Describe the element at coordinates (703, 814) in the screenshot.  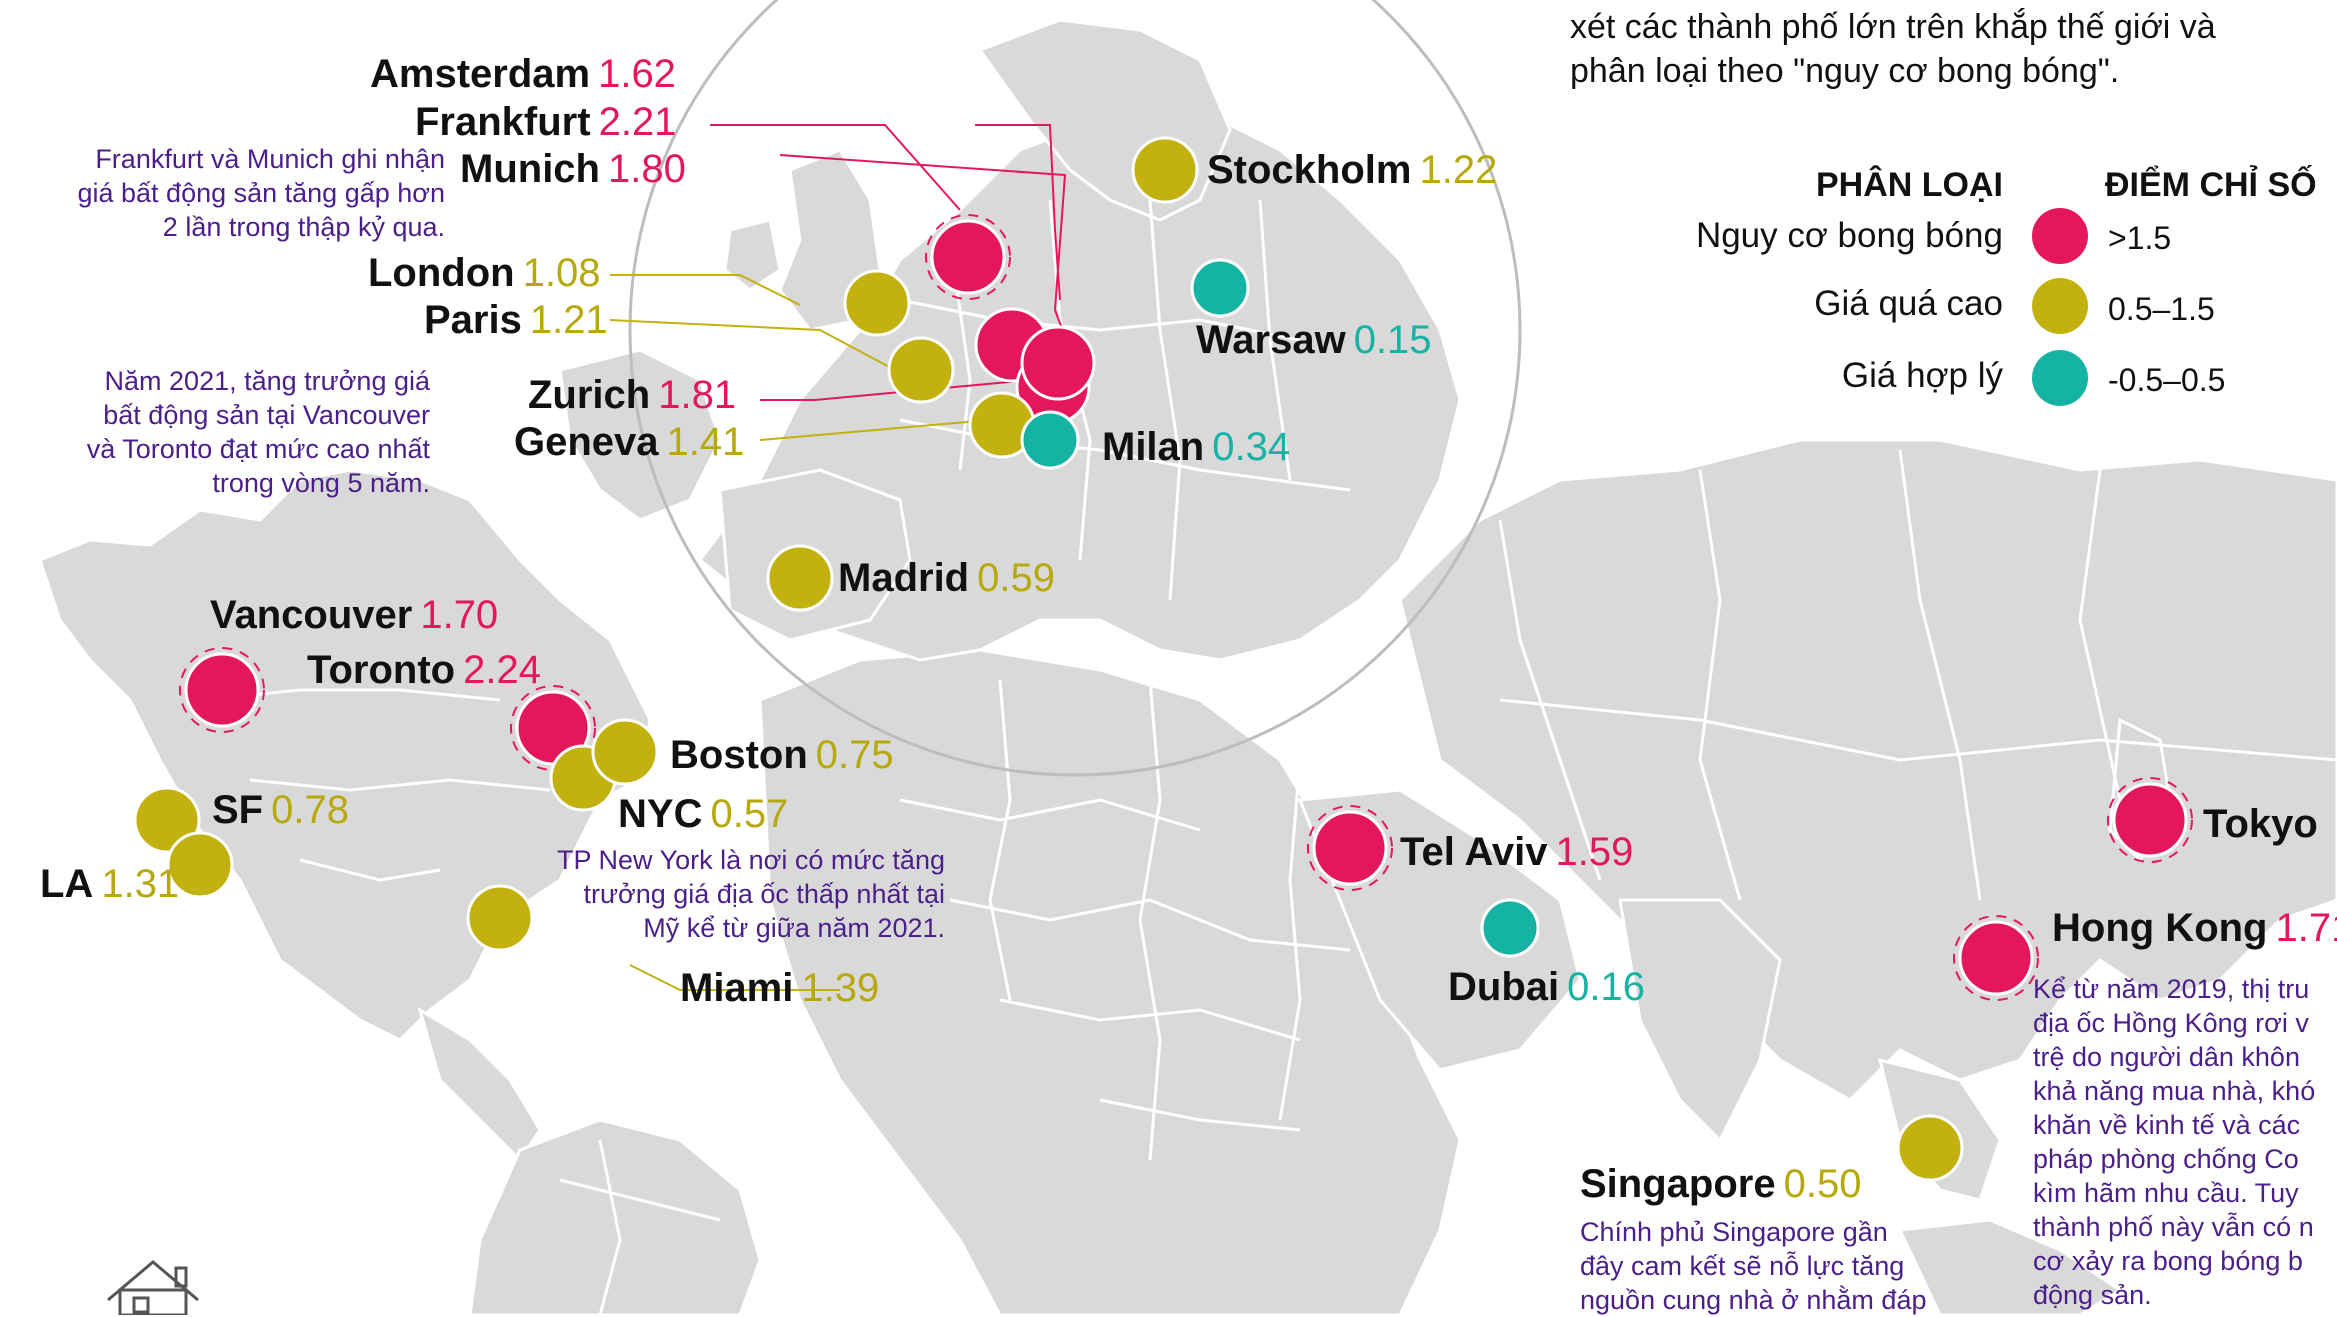
I see `label-nyc: NYC 0.57` at that location.